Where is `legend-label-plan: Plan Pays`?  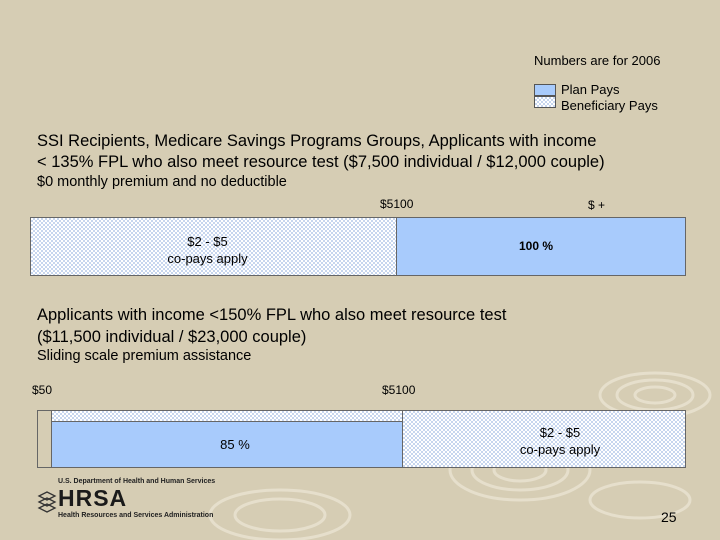
legend-label-plan: Plan Pays is located at coordinates (590, 89).